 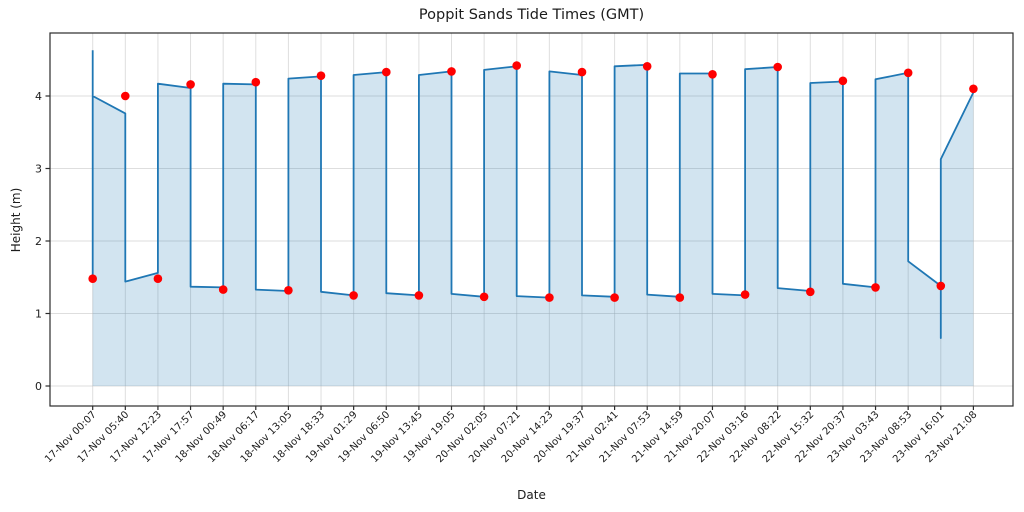 I want to click on x-axis-label: Date, so click(x=531, y=495).